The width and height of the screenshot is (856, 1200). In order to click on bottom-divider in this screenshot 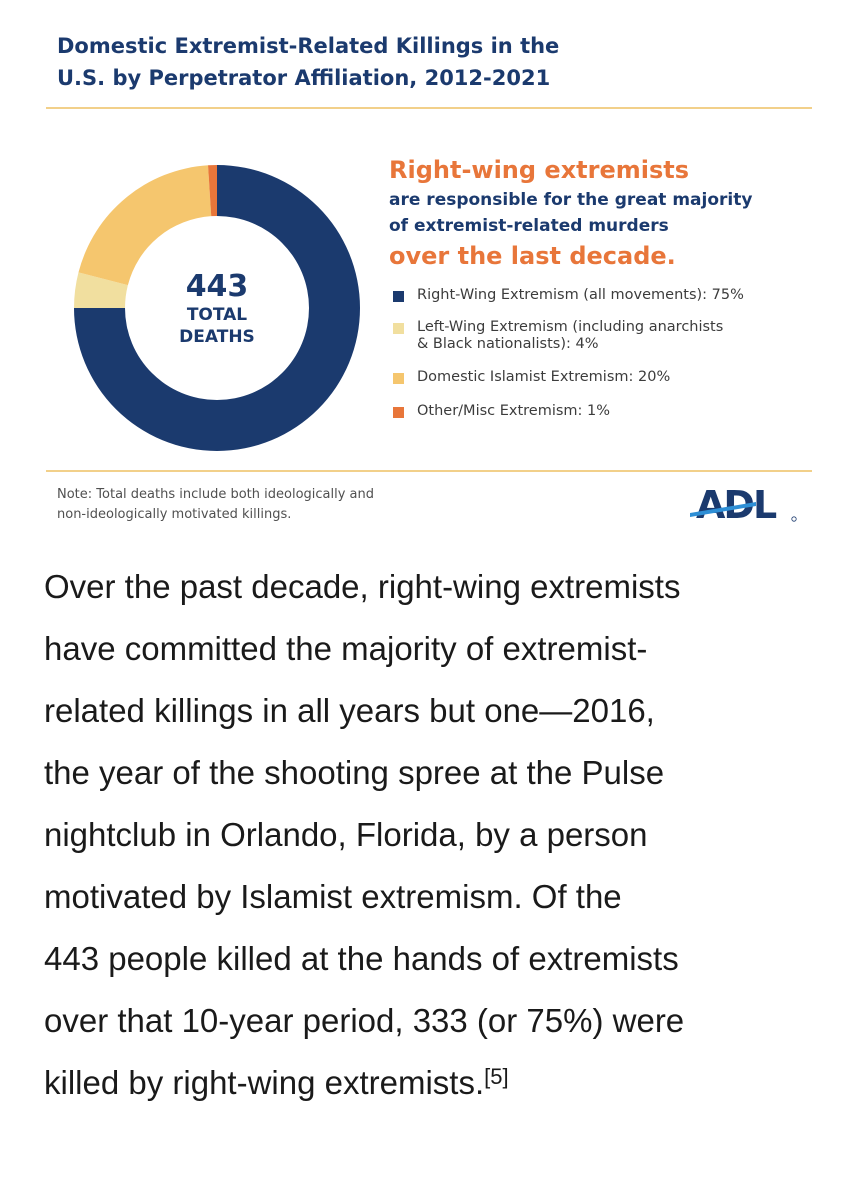, I will do `click(429, 471)`.